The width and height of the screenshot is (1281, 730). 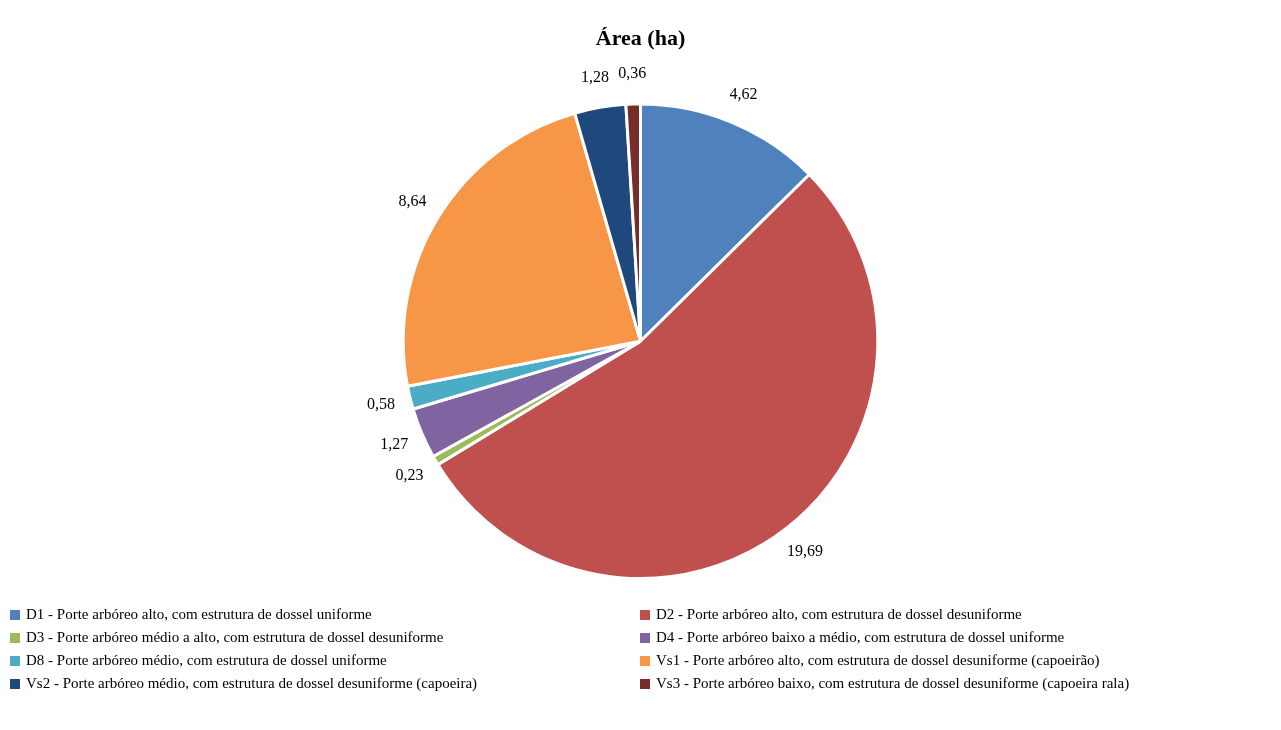 I want to click on legend-label: D8 - Porte arbóreo médio, com estrutura de dossel uniforme, so click(x=206, y=660).